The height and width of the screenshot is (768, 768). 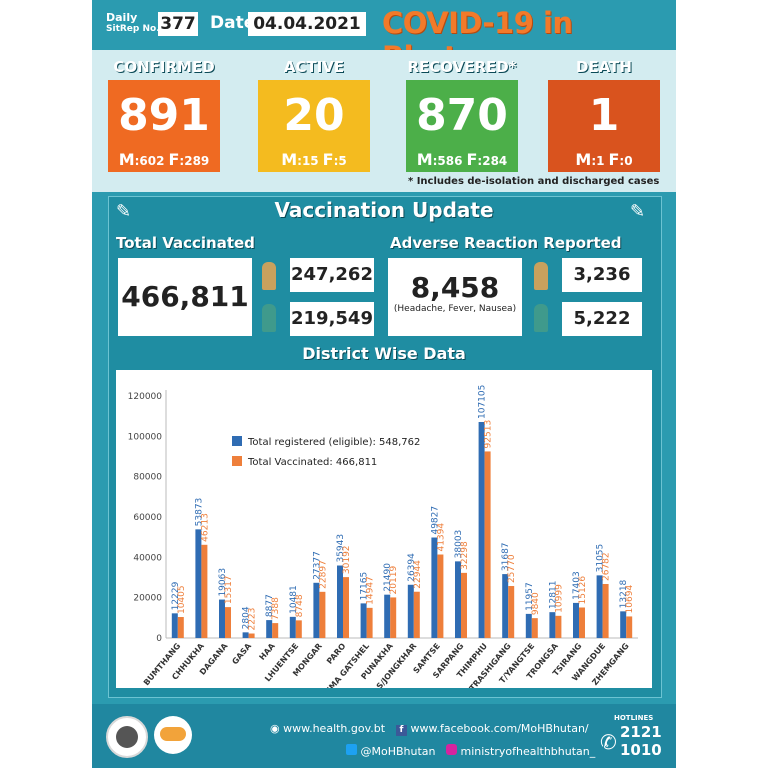 I want to click on twitter-icon, so click(x=351, y=749).